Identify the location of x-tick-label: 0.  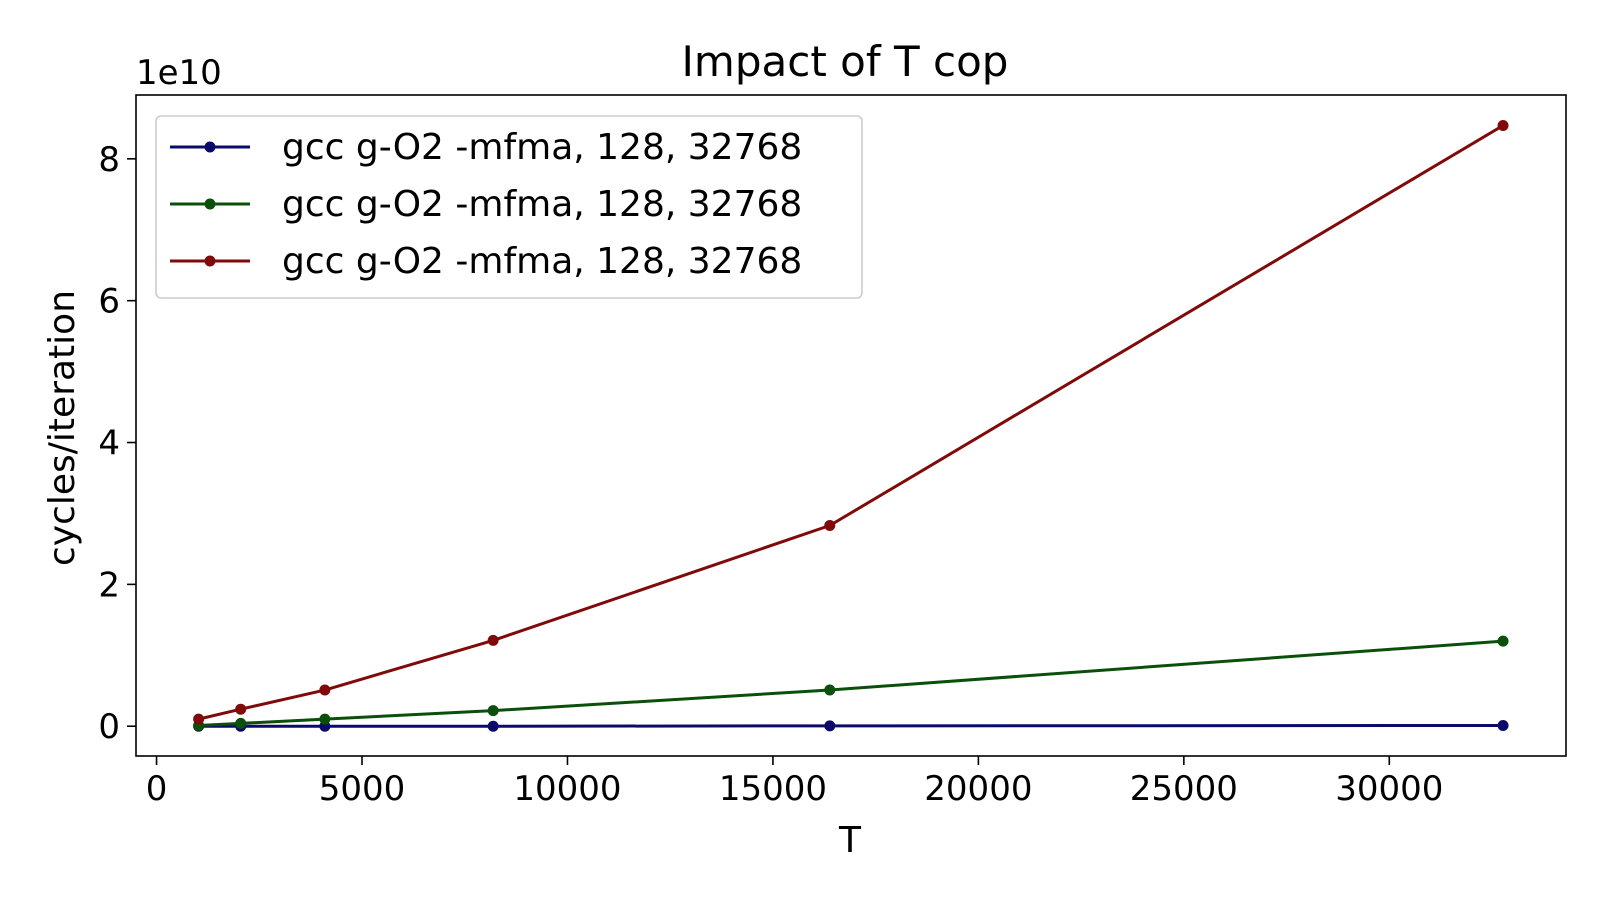
(157, 789).